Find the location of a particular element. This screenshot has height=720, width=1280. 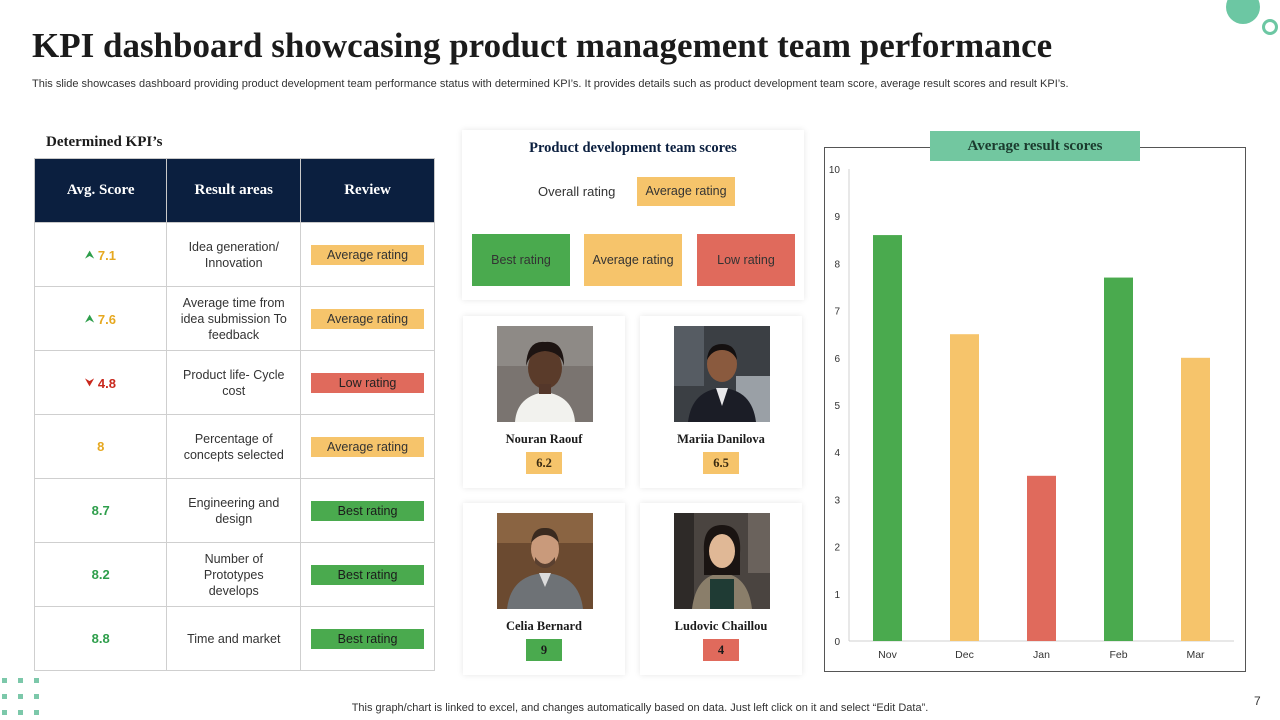

legend-best-rating: Best rating is located at coordinates (521, 260).